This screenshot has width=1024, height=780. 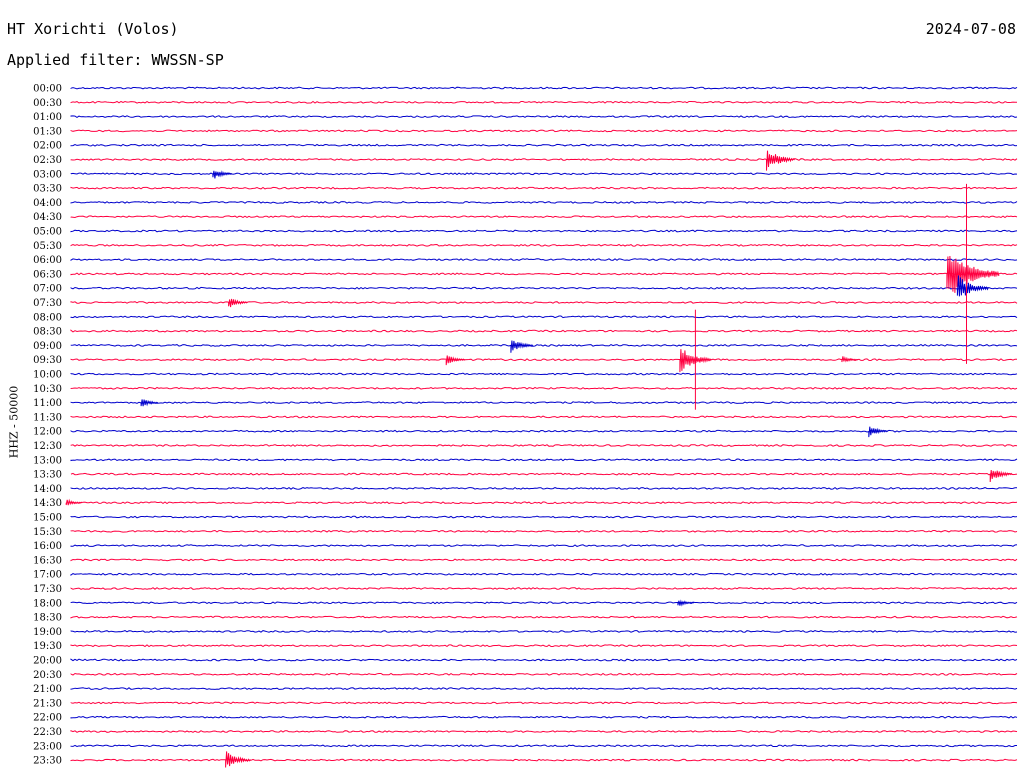 I want to click on time-tick-label: 15:00, so click(x=47, y=518).